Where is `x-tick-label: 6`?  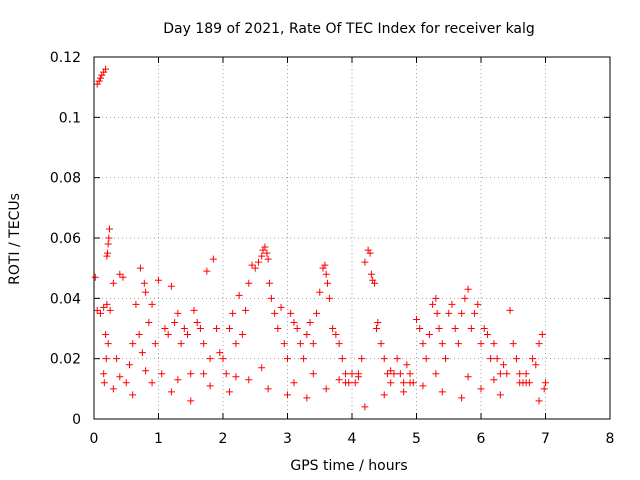 x-tick-label: 6 is located at coordinates (481, 439).